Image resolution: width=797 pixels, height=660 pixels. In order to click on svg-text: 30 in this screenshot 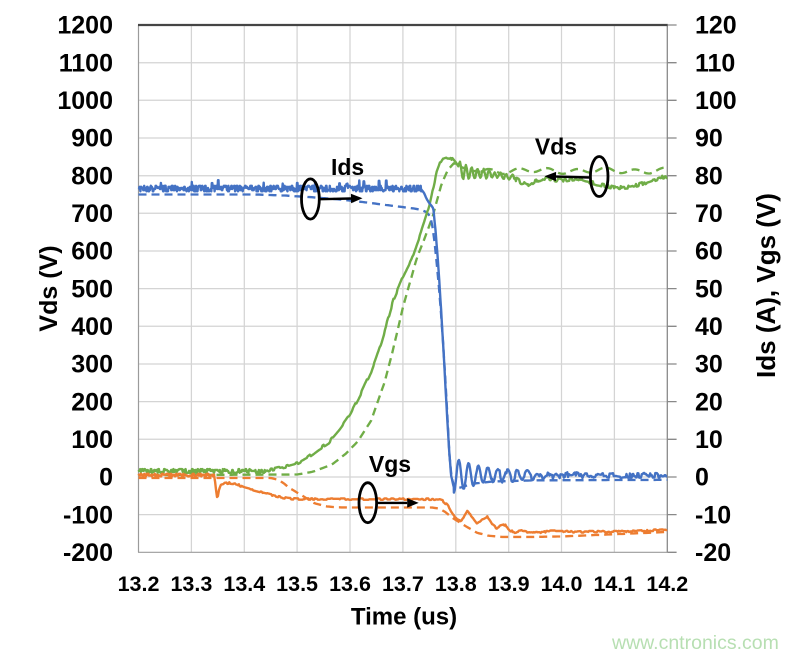, I will do `click(709, 365)`.